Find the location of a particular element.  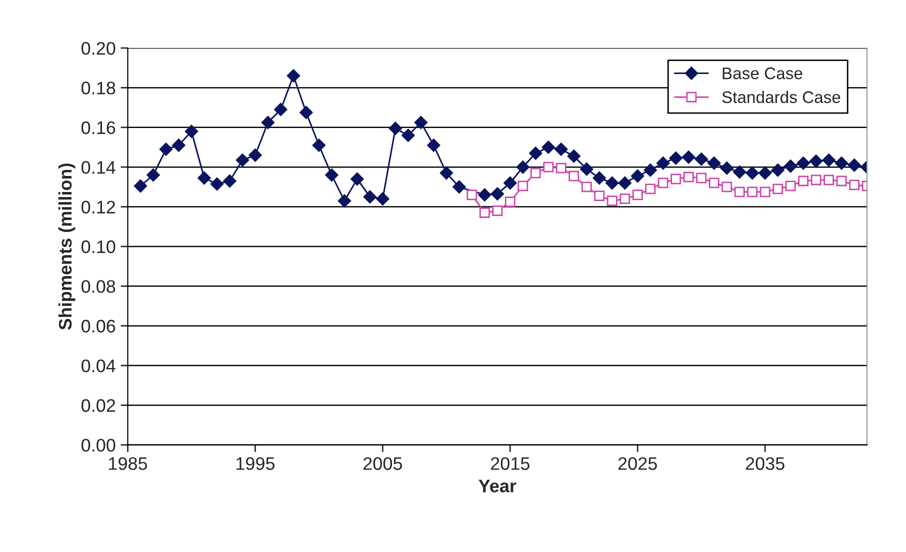

y-tick-label: 0.20 is located at coordinates (99, 48).